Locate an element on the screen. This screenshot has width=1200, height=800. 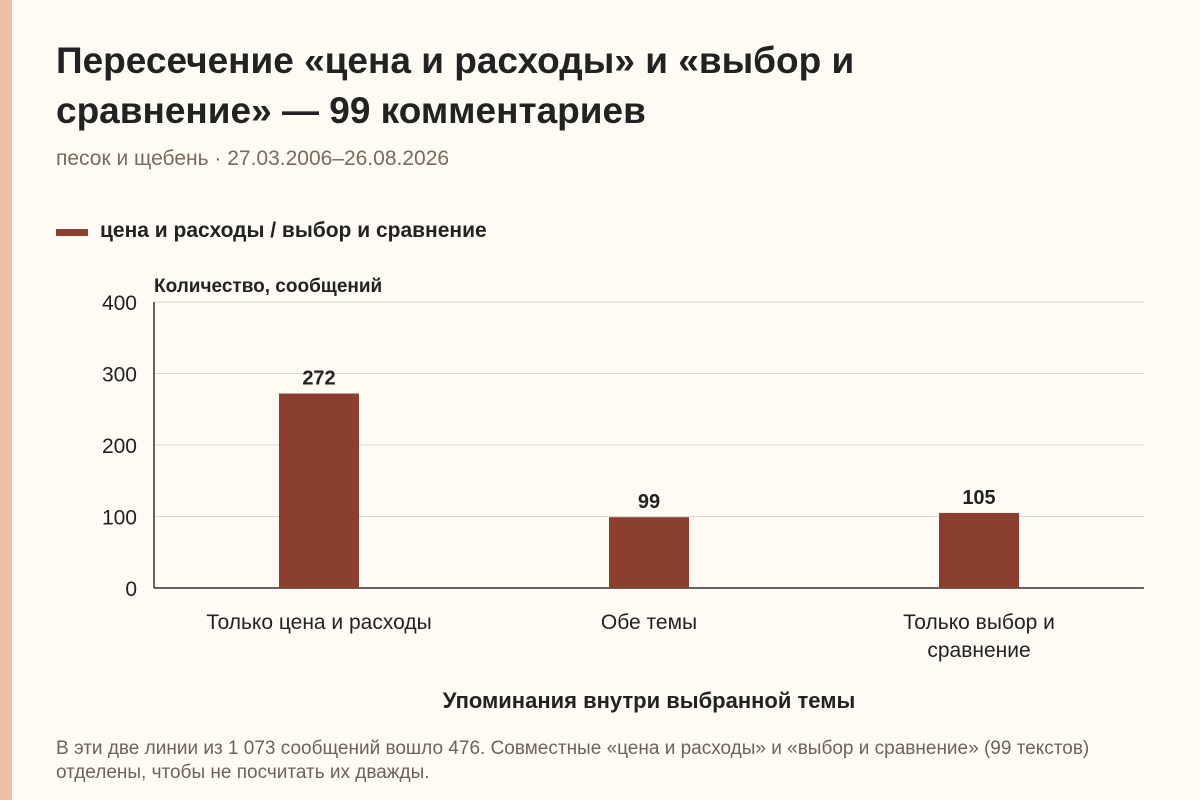
y-axis-label: Количество, сообщений is located at coordinates (268, 286).